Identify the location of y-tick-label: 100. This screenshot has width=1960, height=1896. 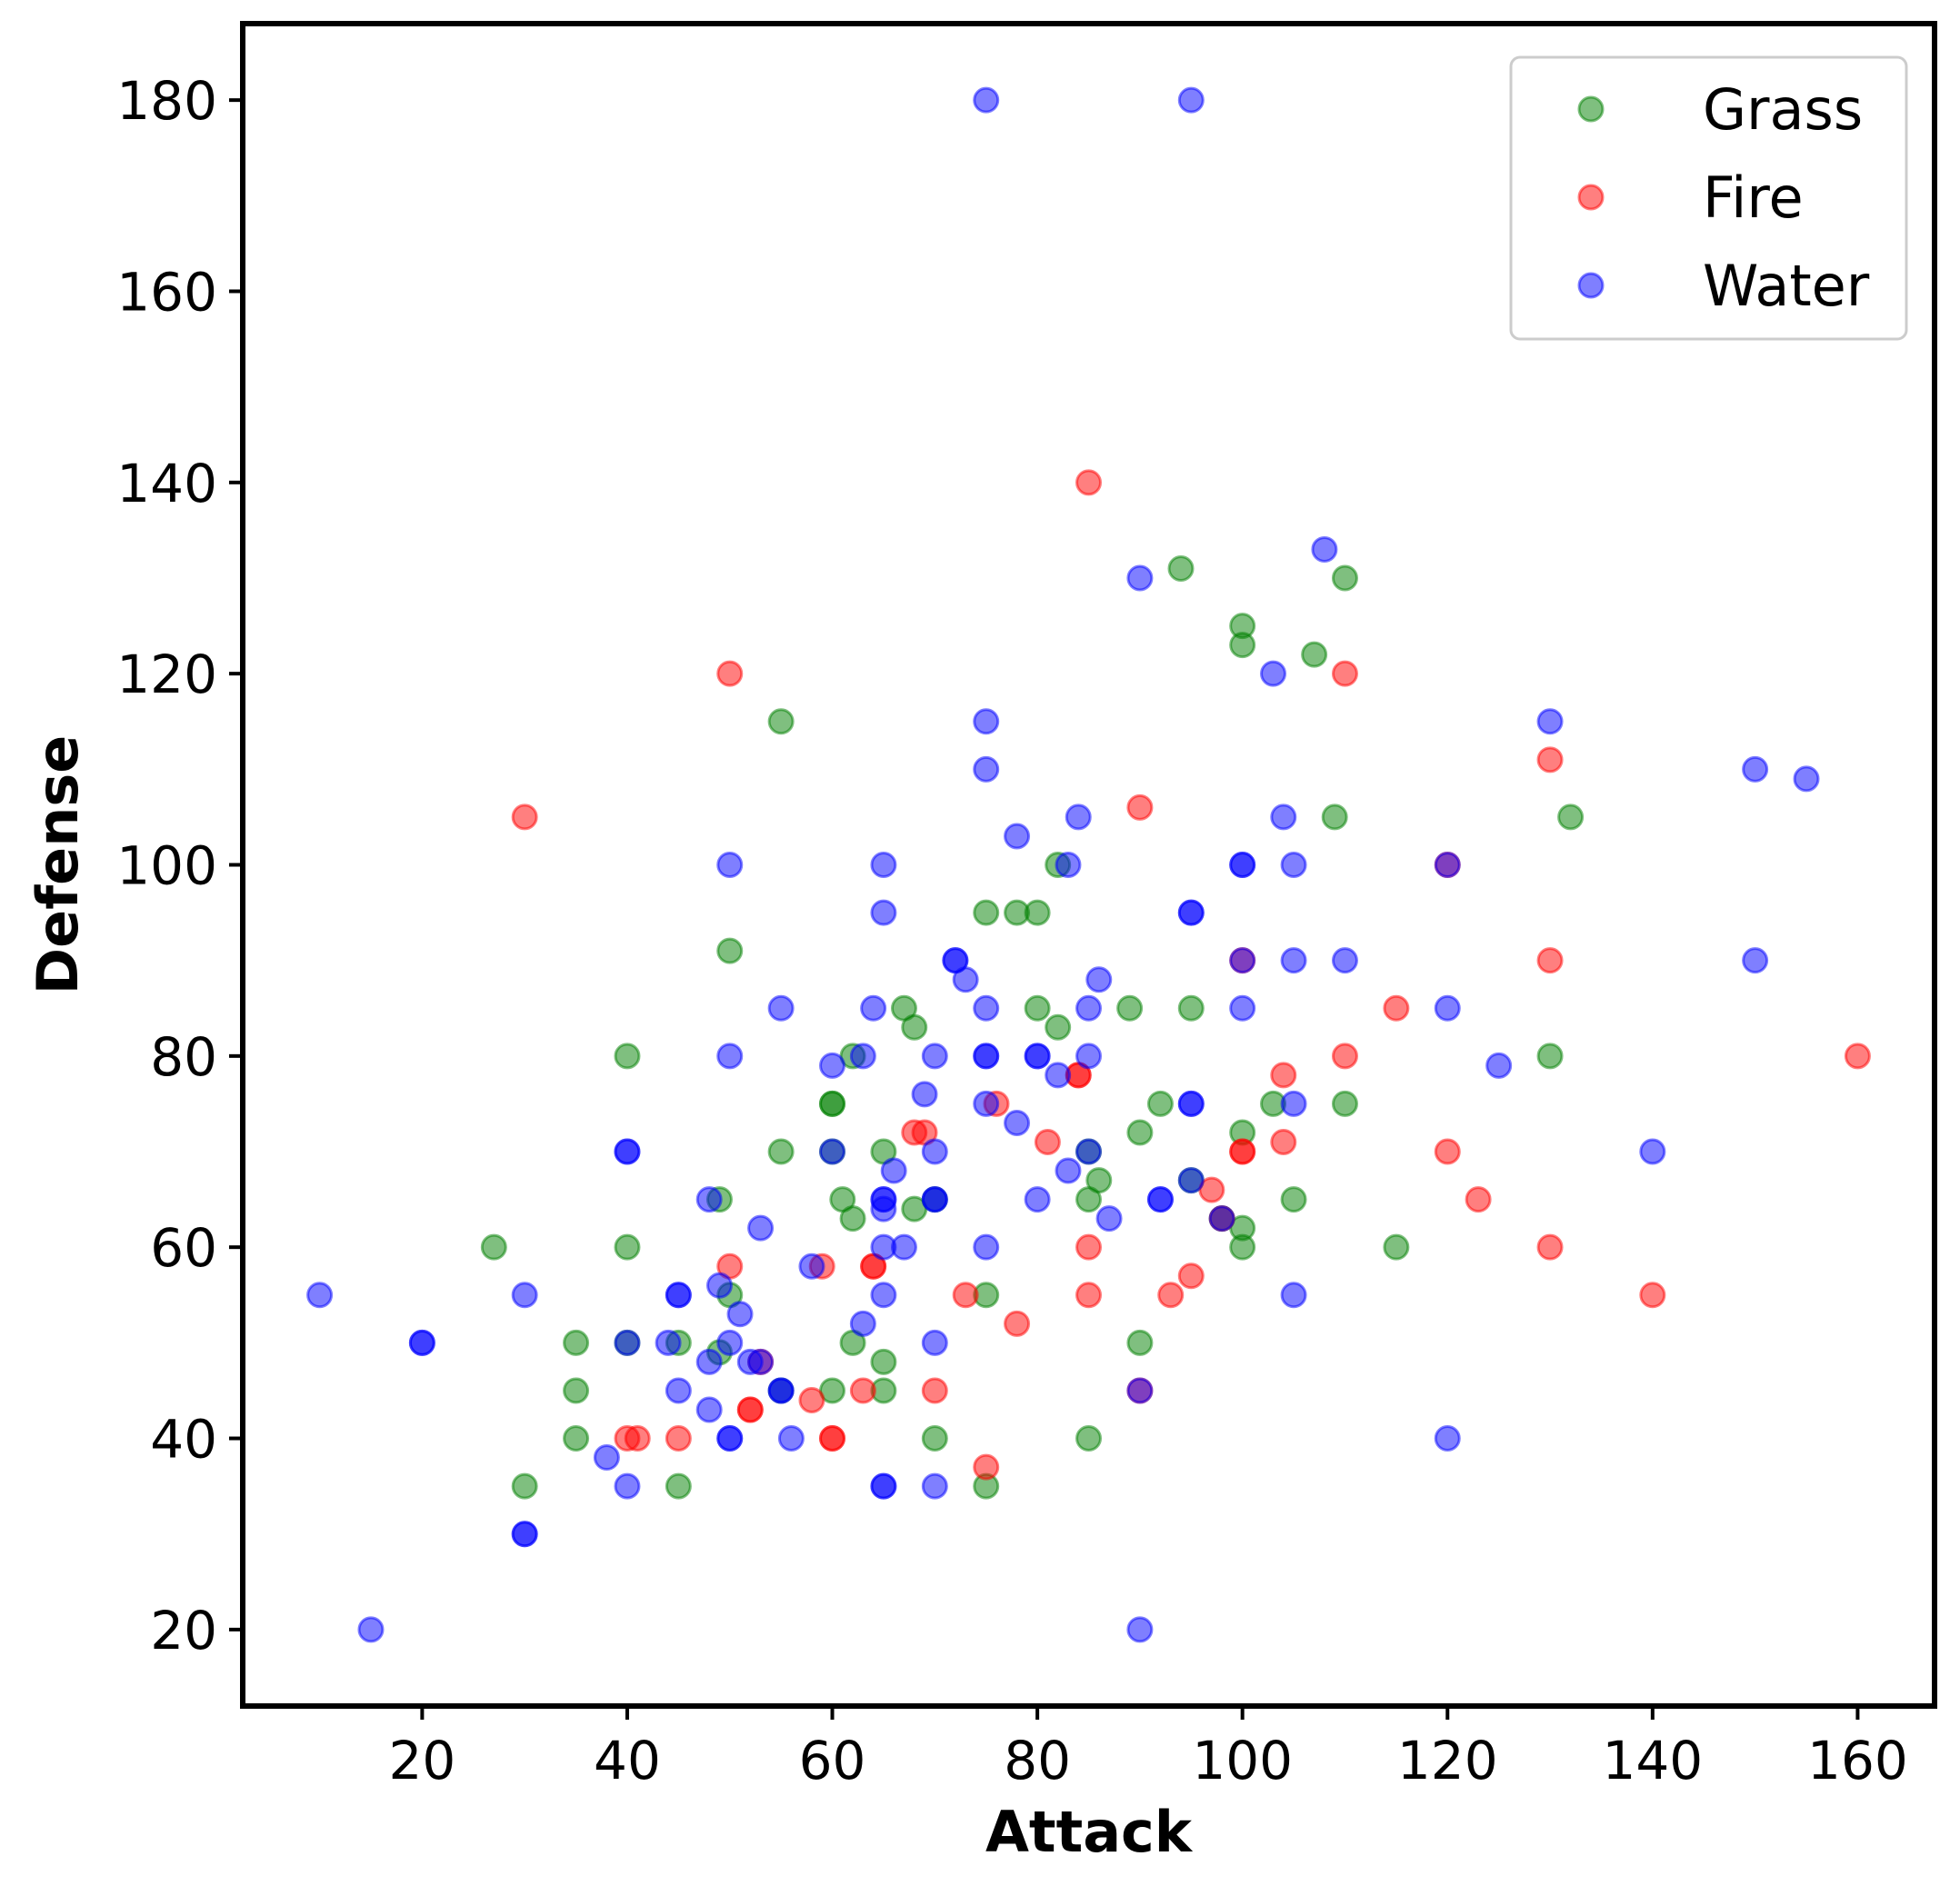
(166, 866).